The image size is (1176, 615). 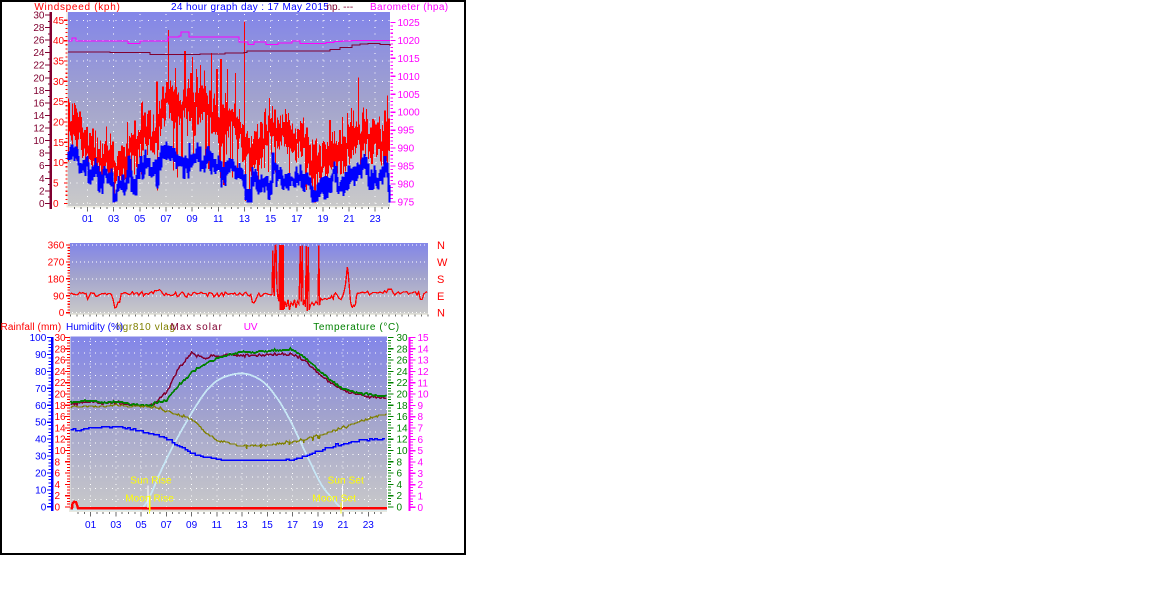 I want to click on svg-text: np. ---, so click(x=340, y=7).